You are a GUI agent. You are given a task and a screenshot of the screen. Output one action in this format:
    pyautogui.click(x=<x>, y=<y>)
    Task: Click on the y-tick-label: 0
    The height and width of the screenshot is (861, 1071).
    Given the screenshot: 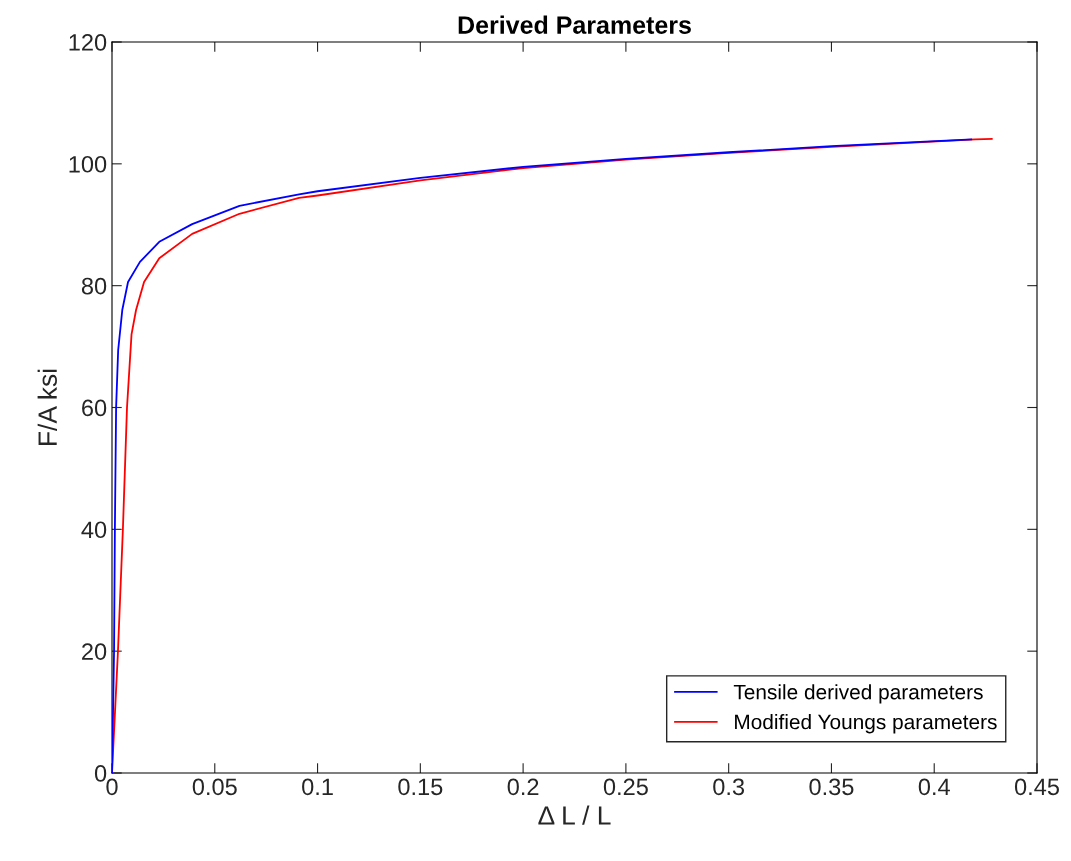 What is the action you would take?
    pyautogui.click(x=100, y=773)
    